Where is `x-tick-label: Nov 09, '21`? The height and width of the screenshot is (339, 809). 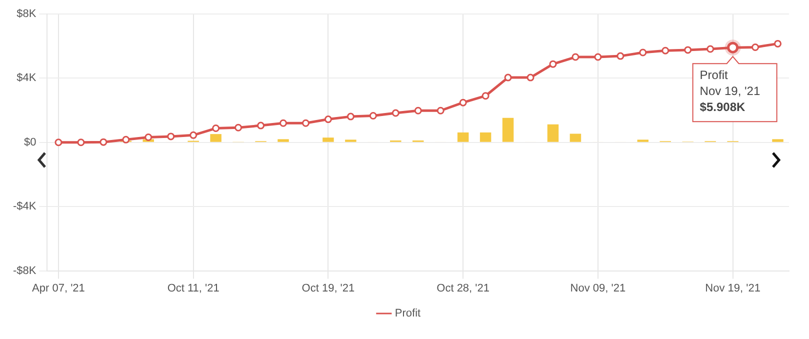 x-tick-label: Nov 09, '21 is located at coordinates (598, 288).